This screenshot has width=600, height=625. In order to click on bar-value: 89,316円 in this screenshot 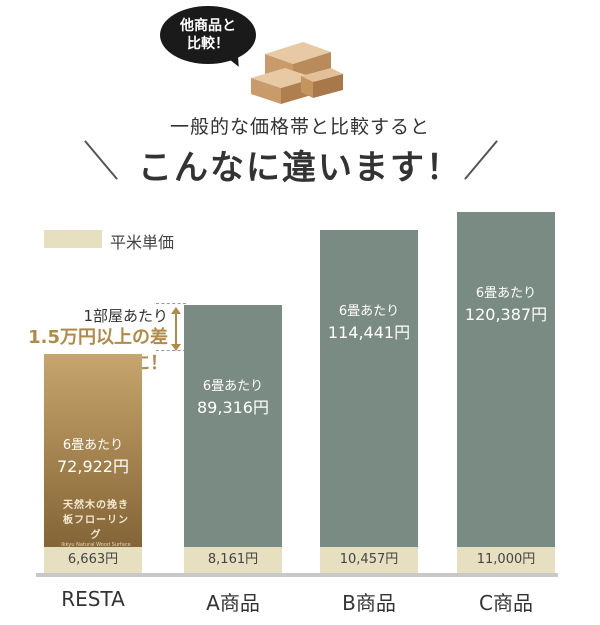, I will do `click(233, 407)`.